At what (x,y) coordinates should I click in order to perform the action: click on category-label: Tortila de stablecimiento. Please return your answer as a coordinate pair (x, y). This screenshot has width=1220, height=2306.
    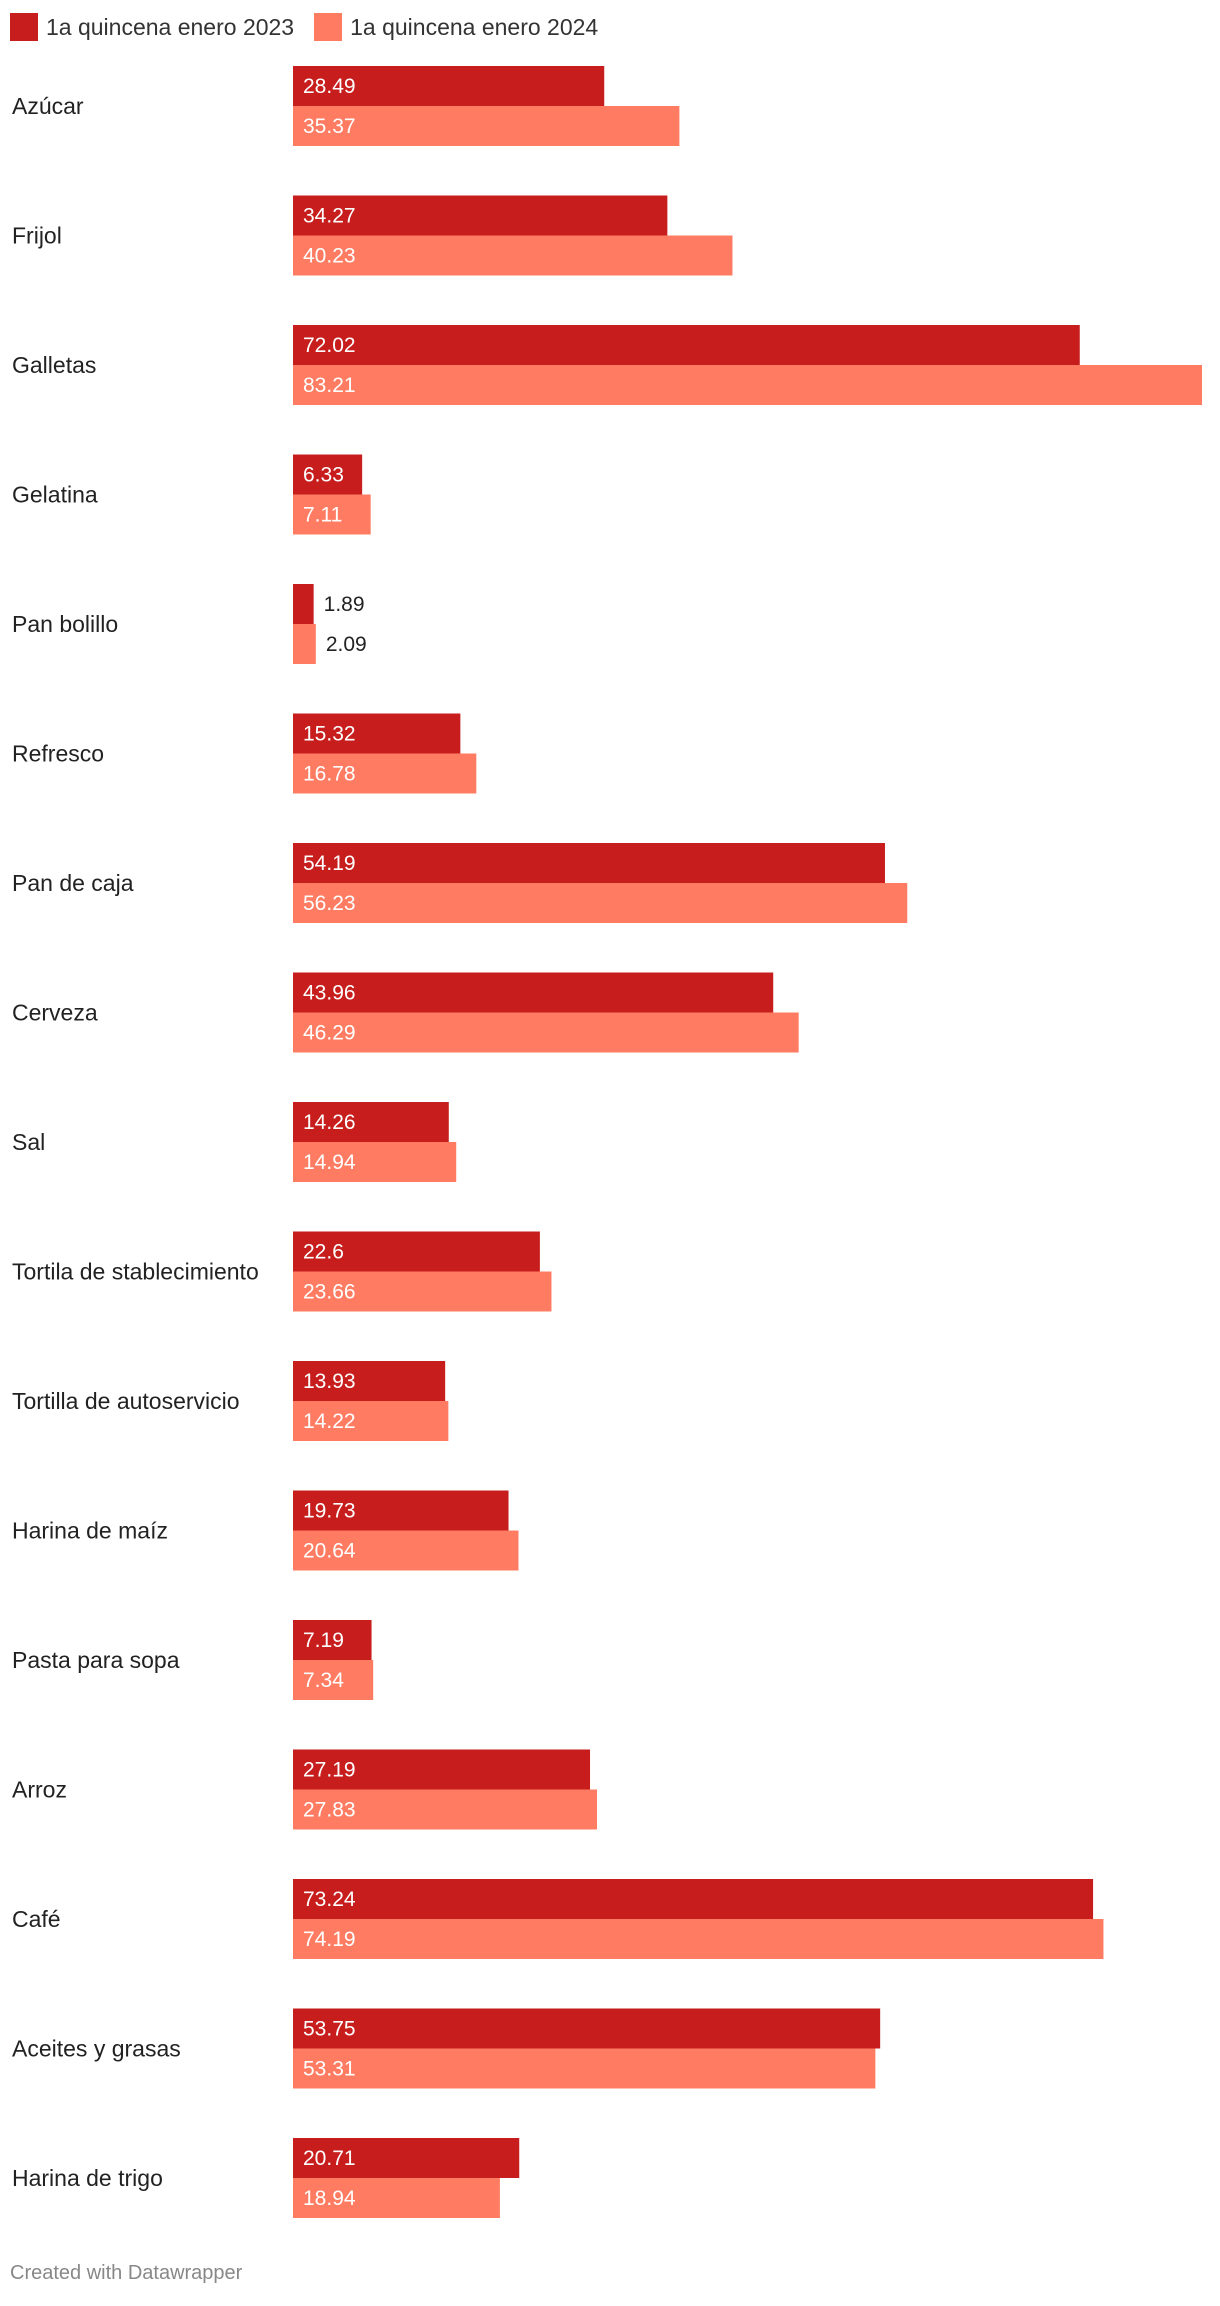
    Looking at the image, I should click on (135, 1272).